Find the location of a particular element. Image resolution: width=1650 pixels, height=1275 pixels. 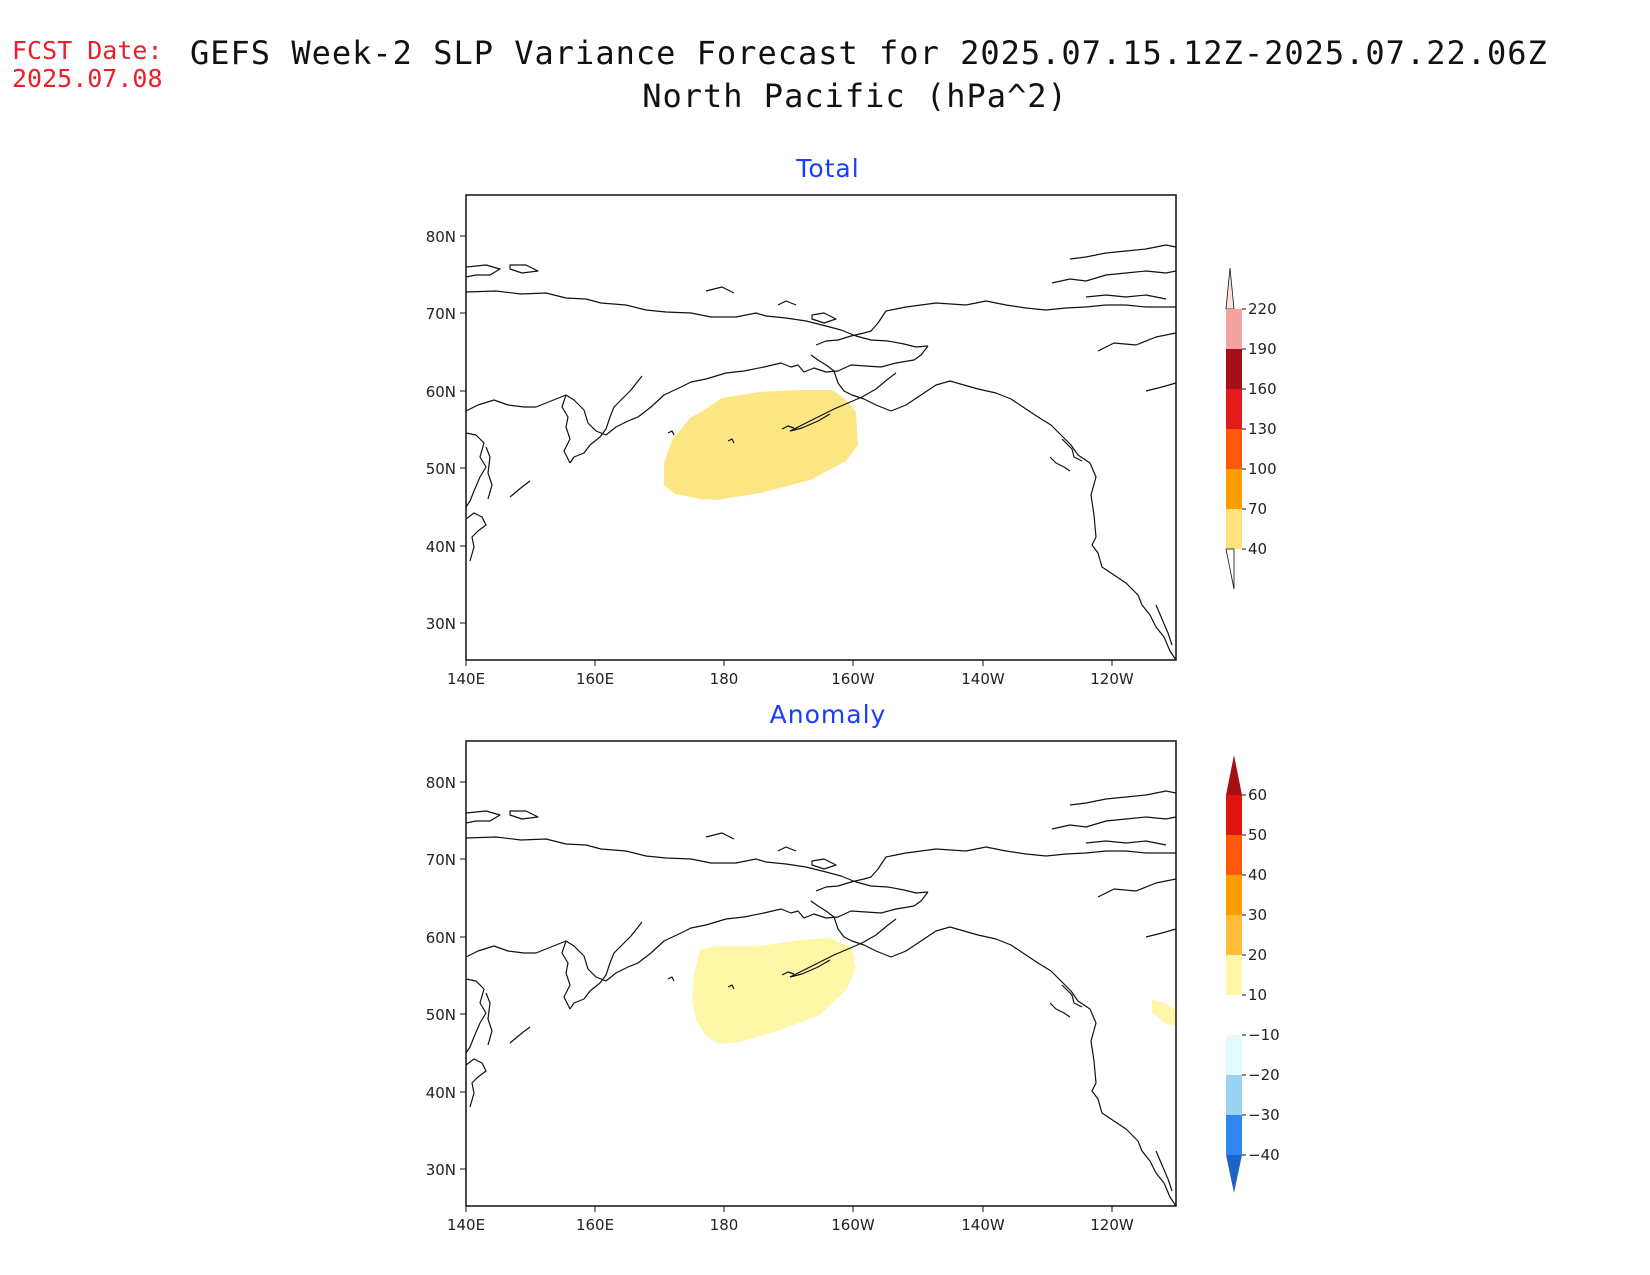

panel-title-total: Total is located at coordinates (827, 168).